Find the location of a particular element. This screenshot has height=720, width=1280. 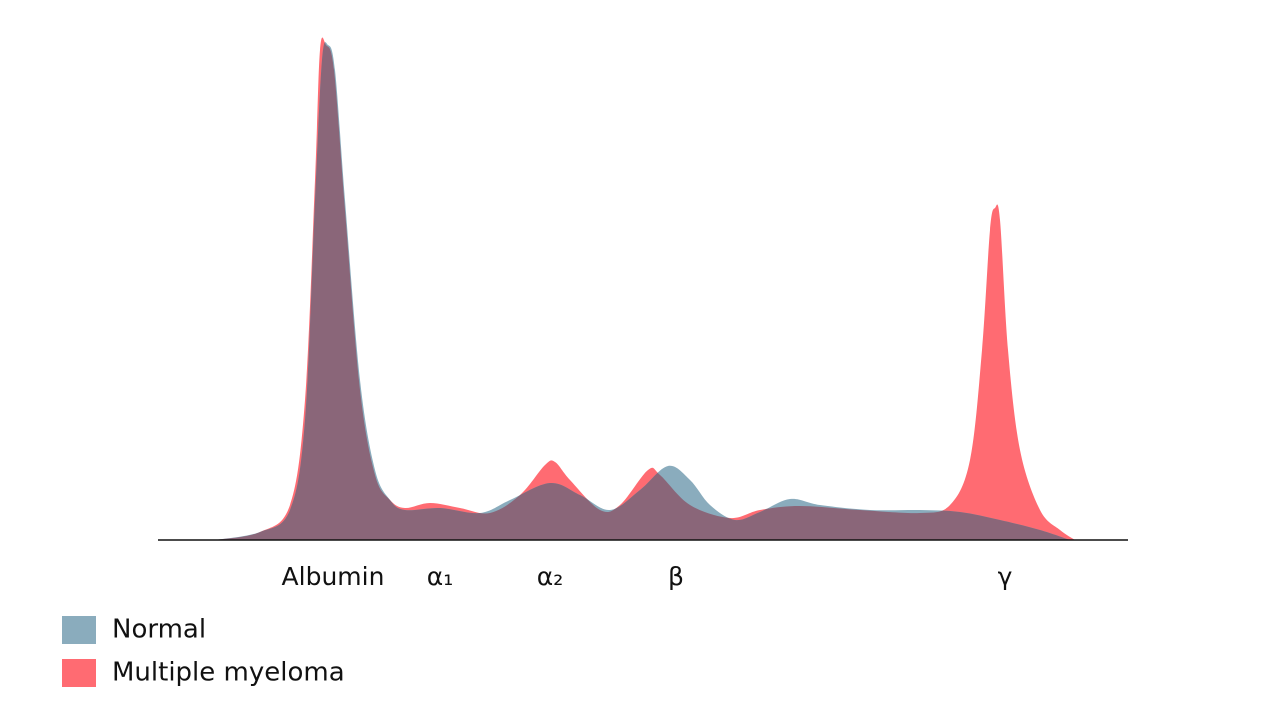

legend-label: Normal is located at coordinates (159, 630).